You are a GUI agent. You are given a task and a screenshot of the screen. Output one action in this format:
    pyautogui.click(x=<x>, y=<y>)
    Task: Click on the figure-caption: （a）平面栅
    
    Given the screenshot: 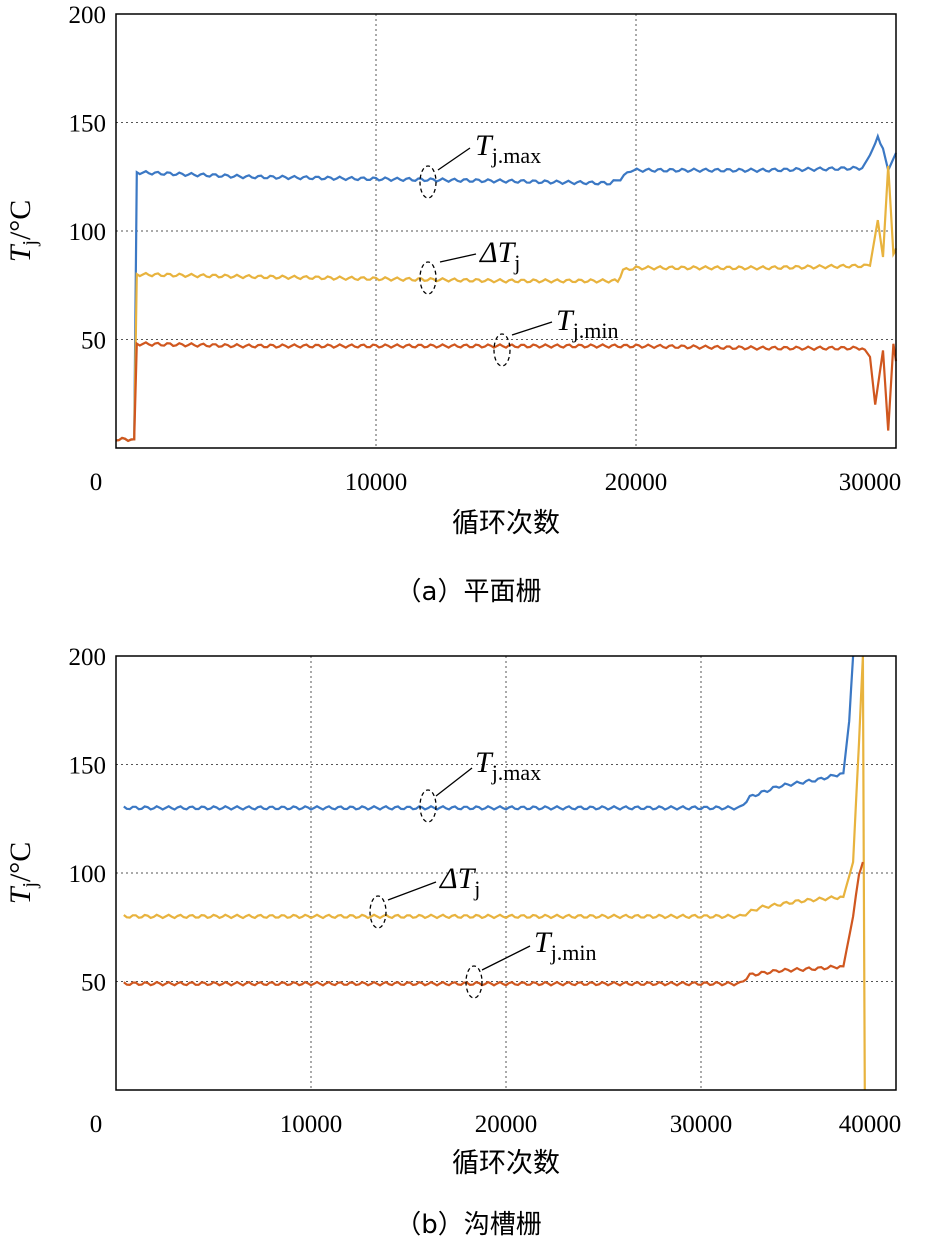 What is the action you would take?
    pyautogui.click(x=469, y=592)
    